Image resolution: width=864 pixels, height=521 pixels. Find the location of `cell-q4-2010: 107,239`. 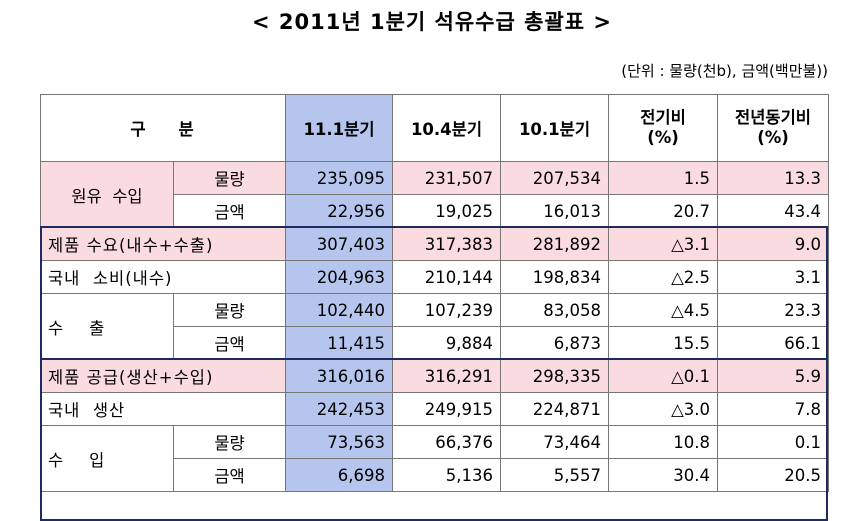

cell-q4-2010: 107,239 is located at coordinates (446, 310).